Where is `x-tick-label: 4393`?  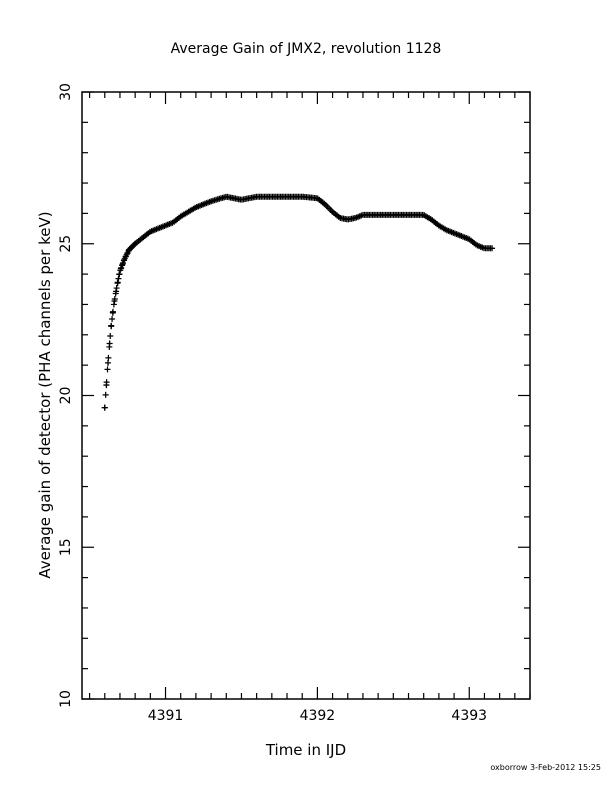
x-tick-label: 4393 is located at coordinates (469, 716).